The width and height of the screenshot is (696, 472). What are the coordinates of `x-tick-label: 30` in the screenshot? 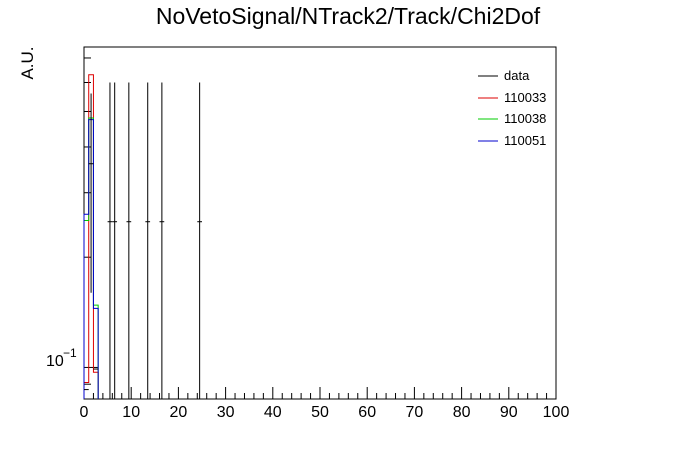 It's located at (226, 412).